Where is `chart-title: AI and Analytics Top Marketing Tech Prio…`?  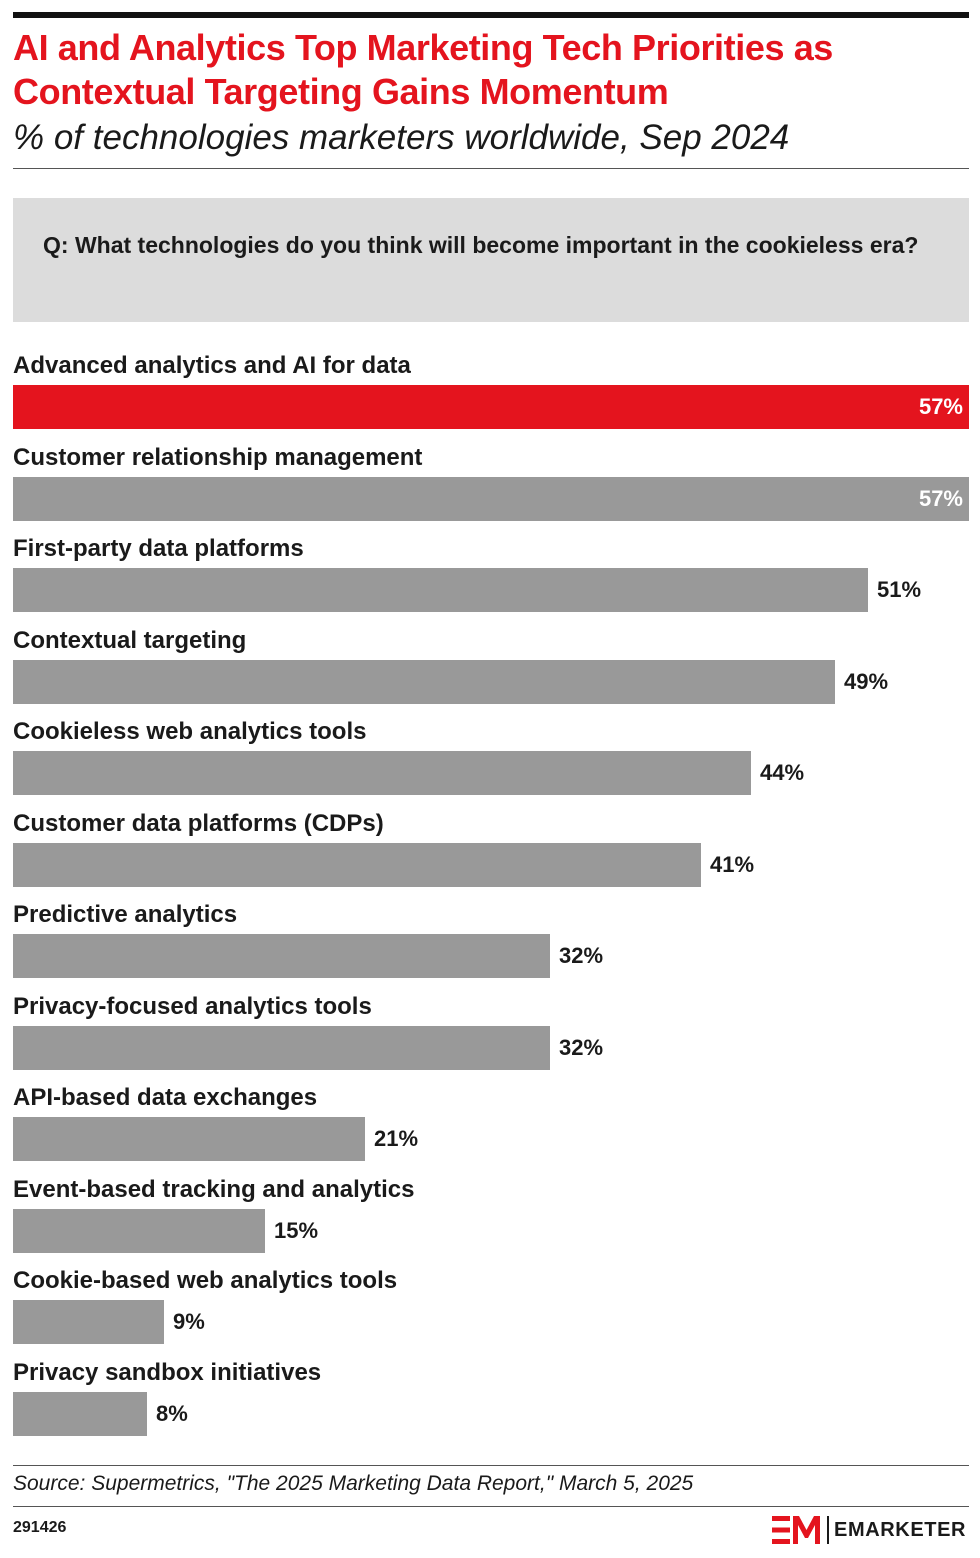 chart-title: AI and Analytics Top Marketing Tech Prio… is located at coordinates (423, 69).